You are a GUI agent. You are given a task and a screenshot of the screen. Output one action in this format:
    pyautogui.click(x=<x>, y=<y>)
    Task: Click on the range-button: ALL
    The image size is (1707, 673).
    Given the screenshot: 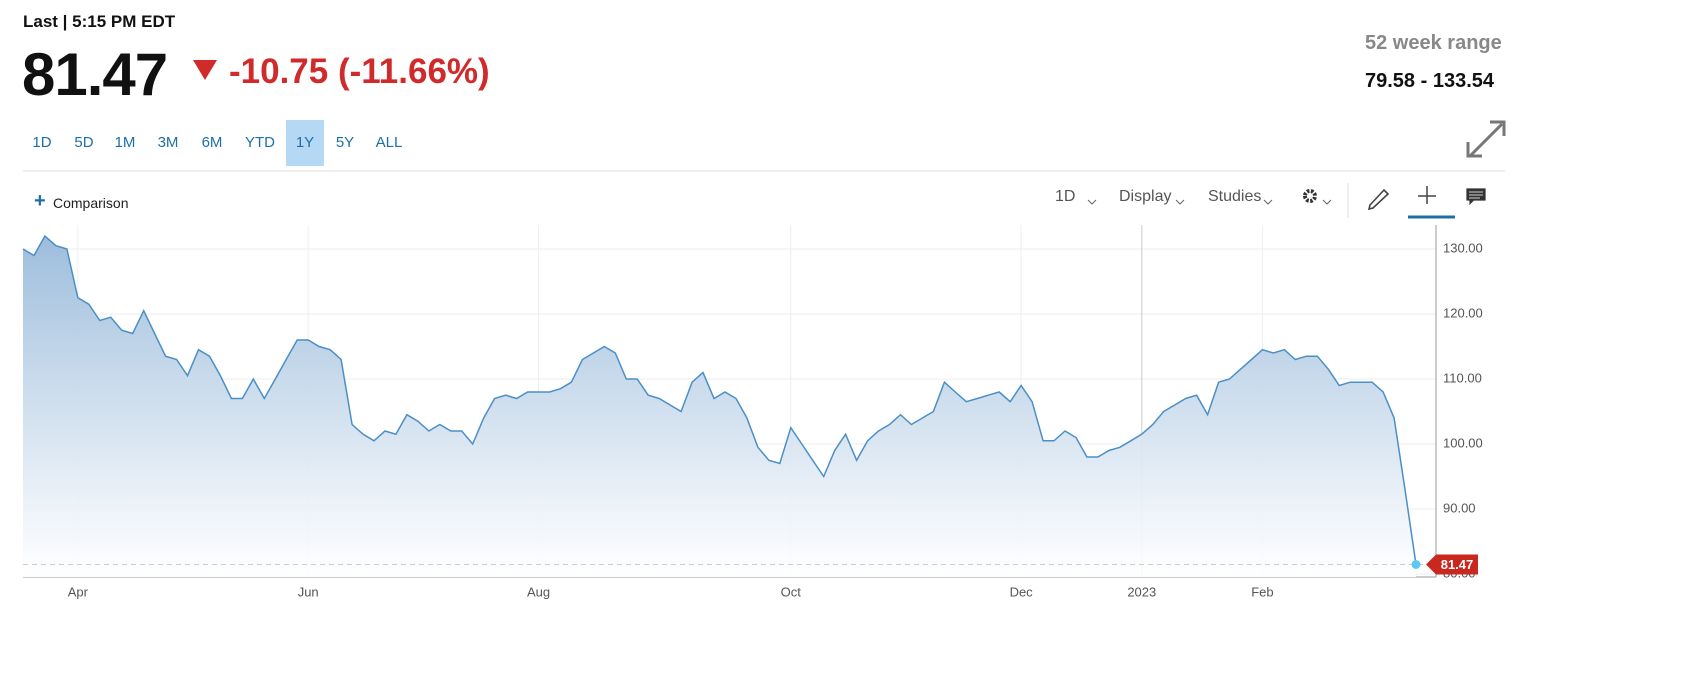 What is the action you would take?
    pyautogui.click(x=389, y=142)
    